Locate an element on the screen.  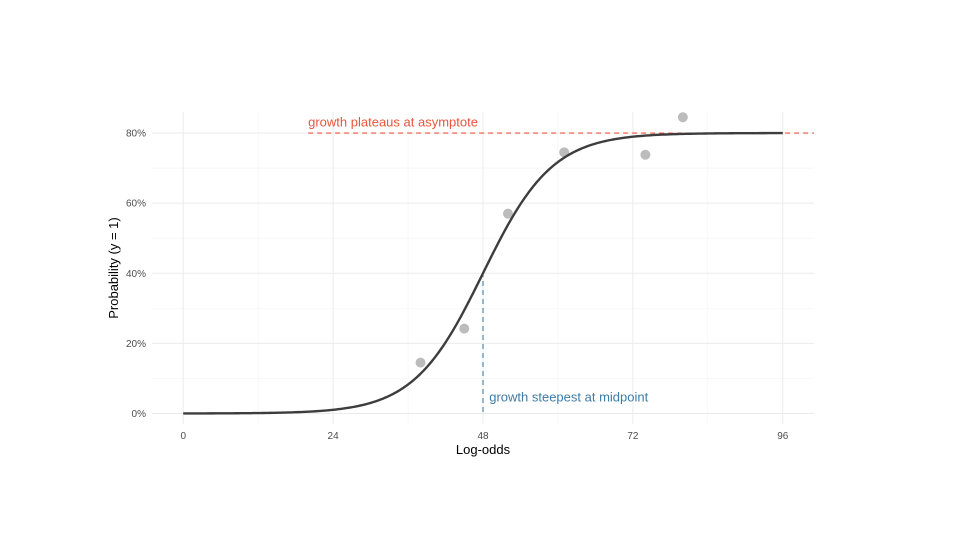
y-tick-label: 20% is located at coordinates (136, 344).